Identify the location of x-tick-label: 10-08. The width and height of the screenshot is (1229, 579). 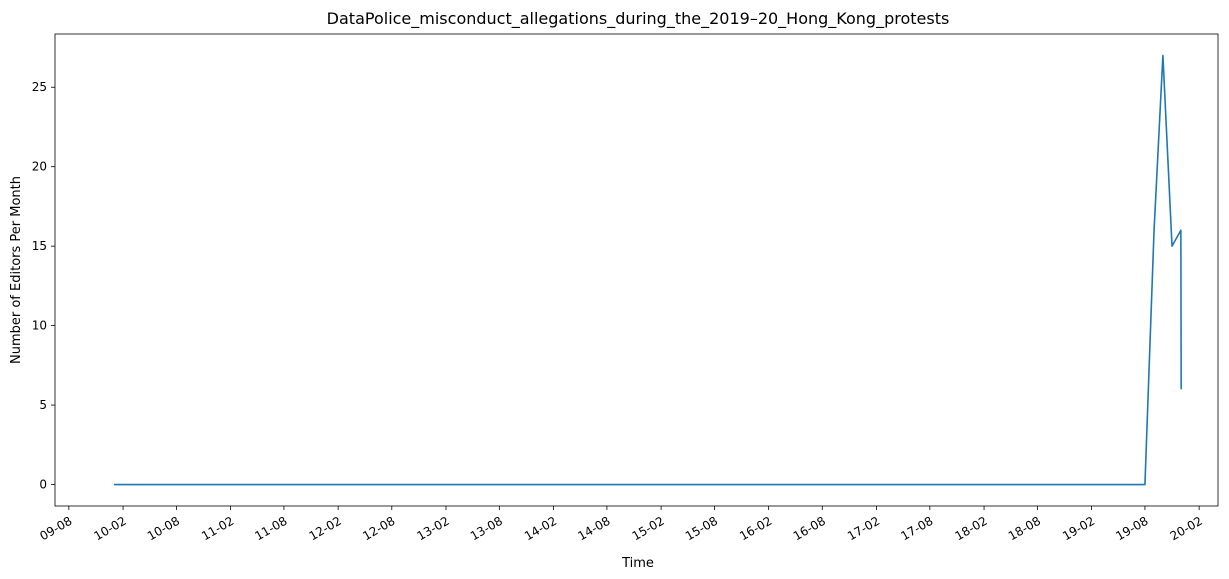
(163, 529).